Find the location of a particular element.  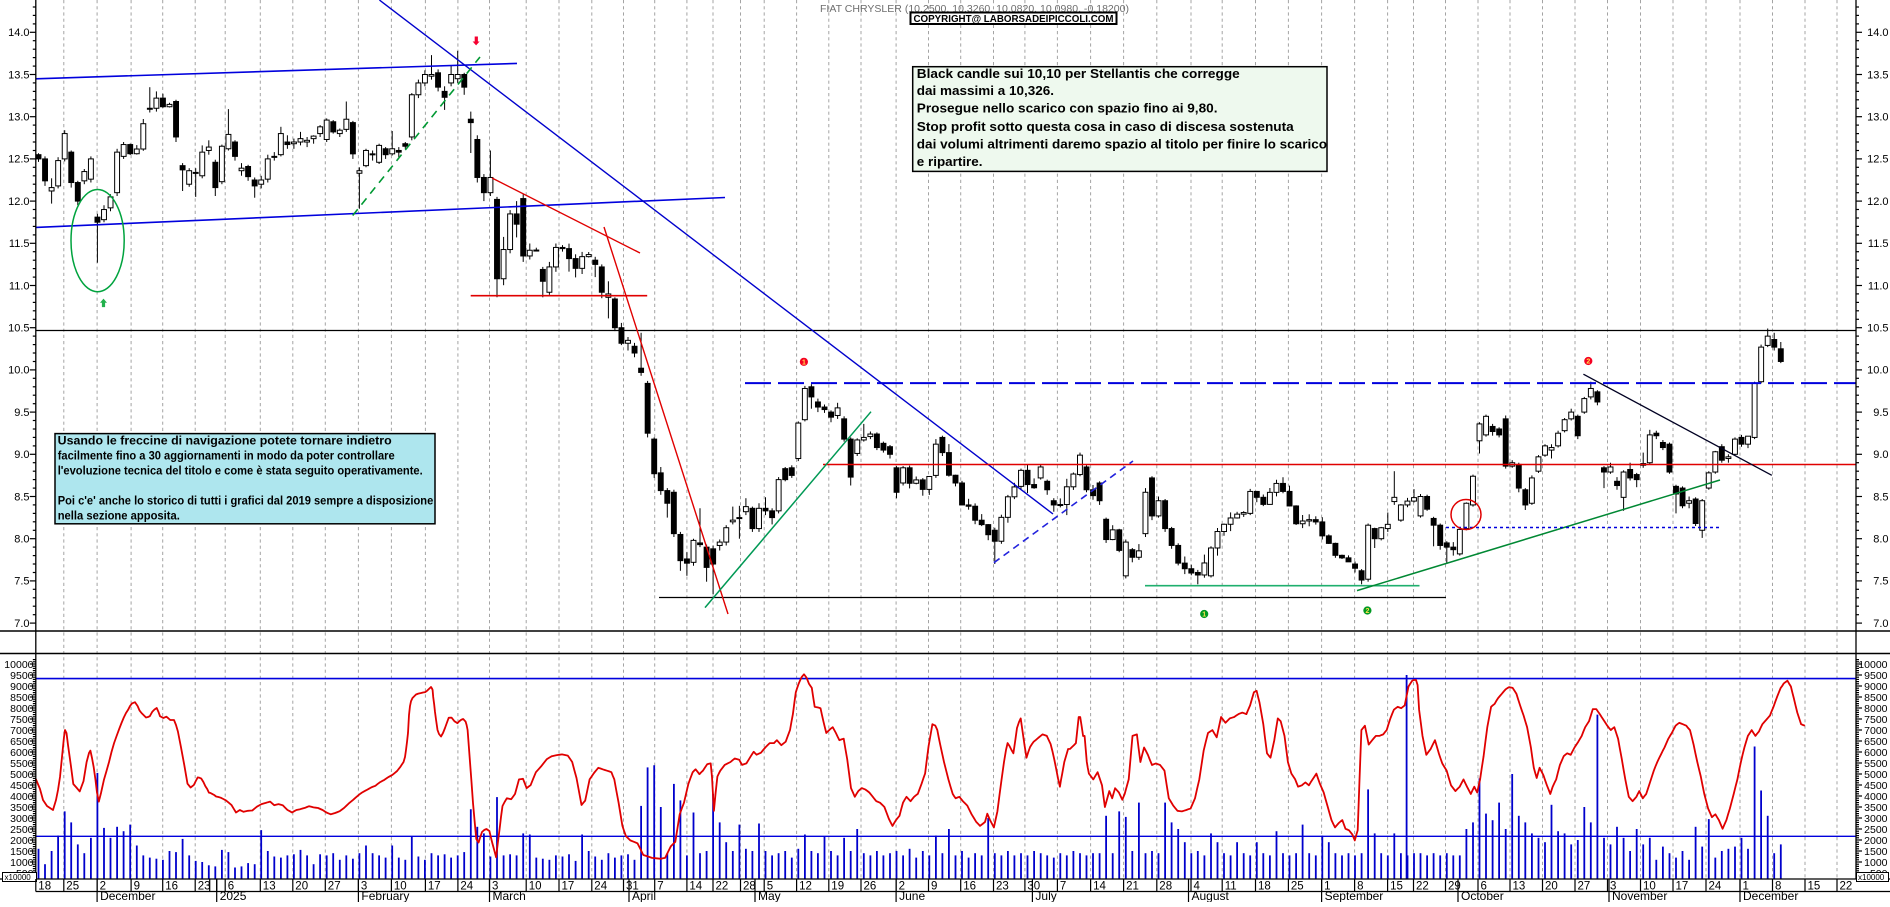

svg-text: October is located at coordinates (1482, 895).